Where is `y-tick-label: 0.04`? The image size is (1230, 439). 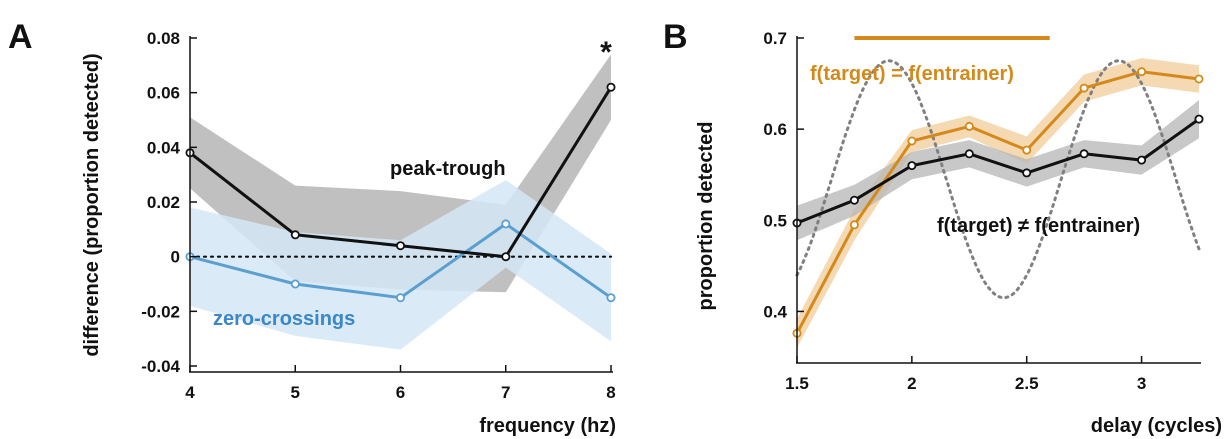
y-tick-label: 0.04 is located at coordinates (164, 147).